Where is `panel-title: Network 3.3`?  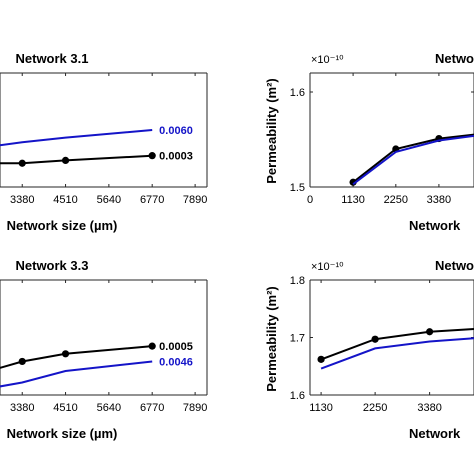
panel-title: Network 3.3 is located at coordinates (52, 265).